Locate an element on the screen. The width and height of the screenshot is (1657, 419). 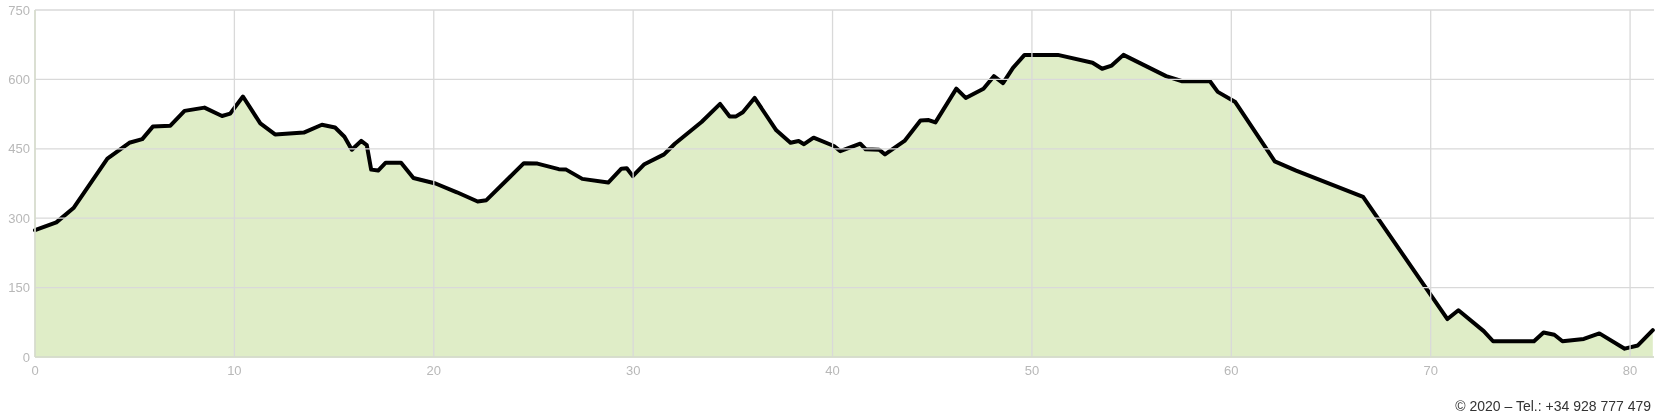
text: © 2020 – Tel.: +34 928 777 479 is located at coordinates (1553, 406).